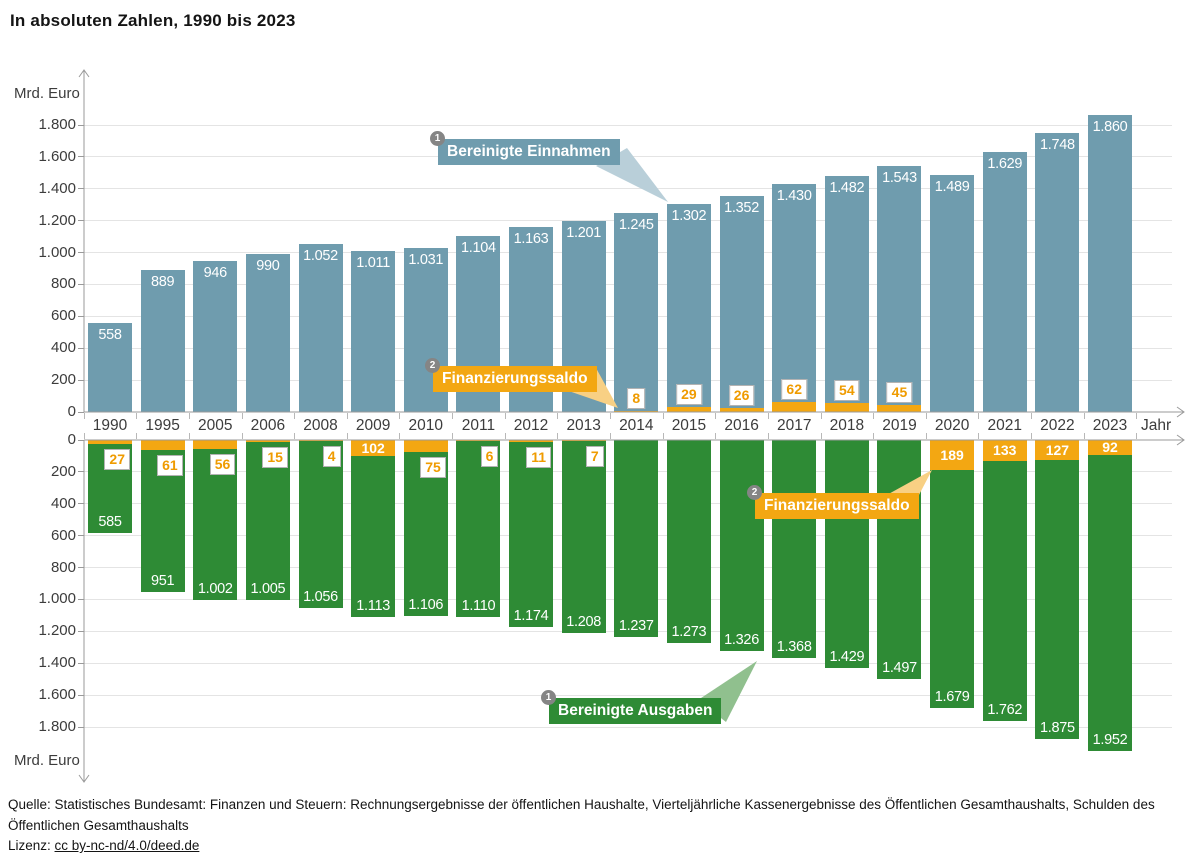 The height and width of the screenshot is (865, 1200). What do you see at coordinates (162, 425) in the screenshot?
I see `year-label: 1995` at bounding box center [162, 425].